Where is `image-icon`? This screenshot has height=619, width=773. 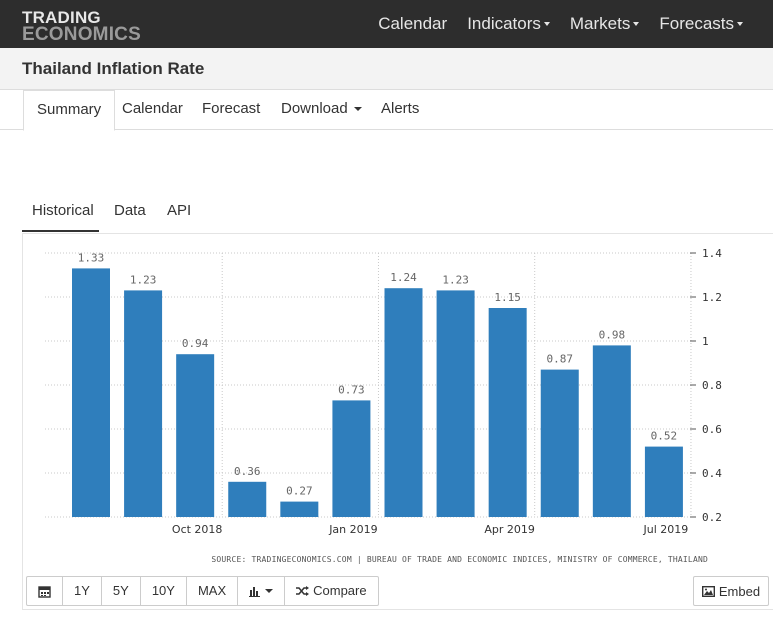 image-icon is located at coordinates (708, 591).